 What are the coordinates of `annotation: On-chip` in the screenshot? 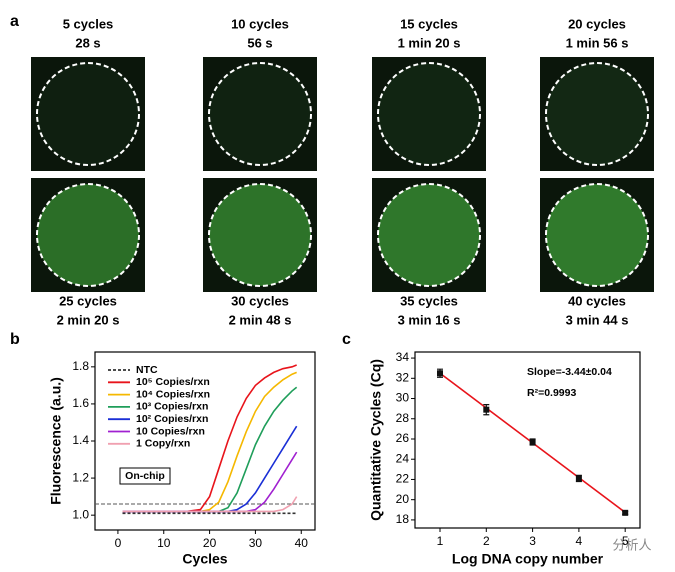 It's located at (145, 476).